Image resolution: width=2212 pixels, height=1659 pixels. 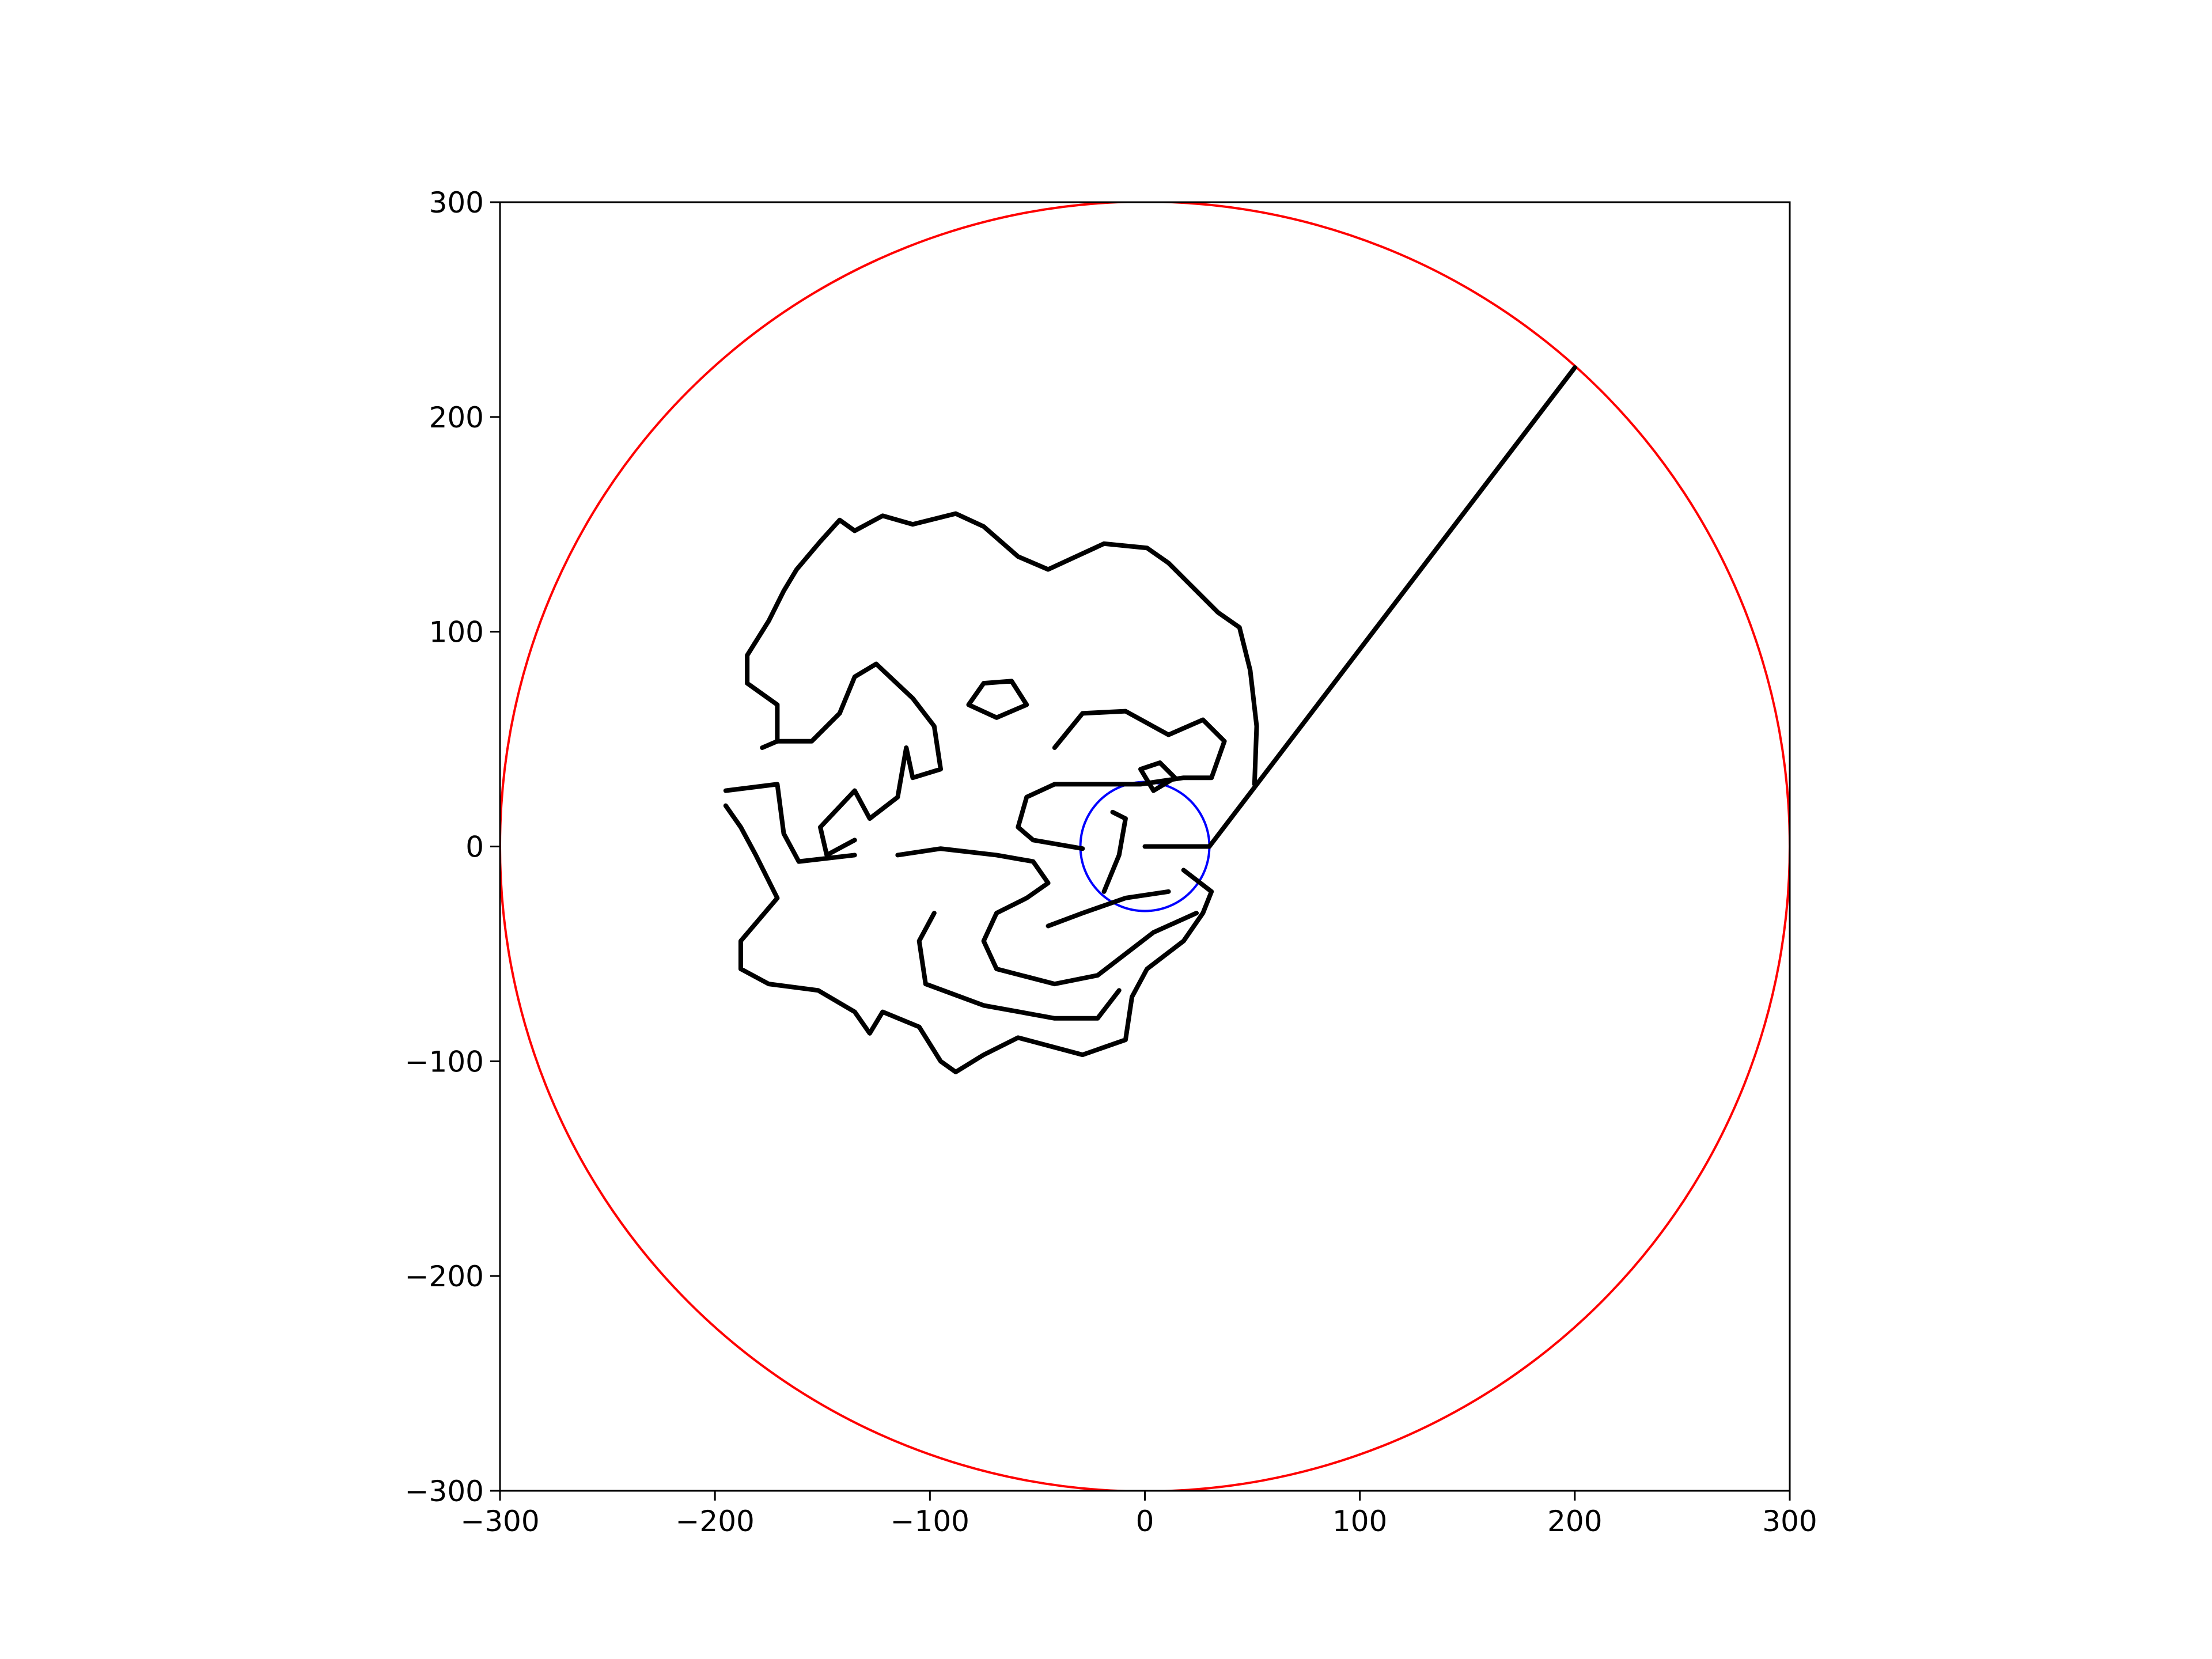 What do you see at coordinates (930, 1521) in the screenshot?
I see `x-tick-label: −100` at bounding box center [930, 1521].